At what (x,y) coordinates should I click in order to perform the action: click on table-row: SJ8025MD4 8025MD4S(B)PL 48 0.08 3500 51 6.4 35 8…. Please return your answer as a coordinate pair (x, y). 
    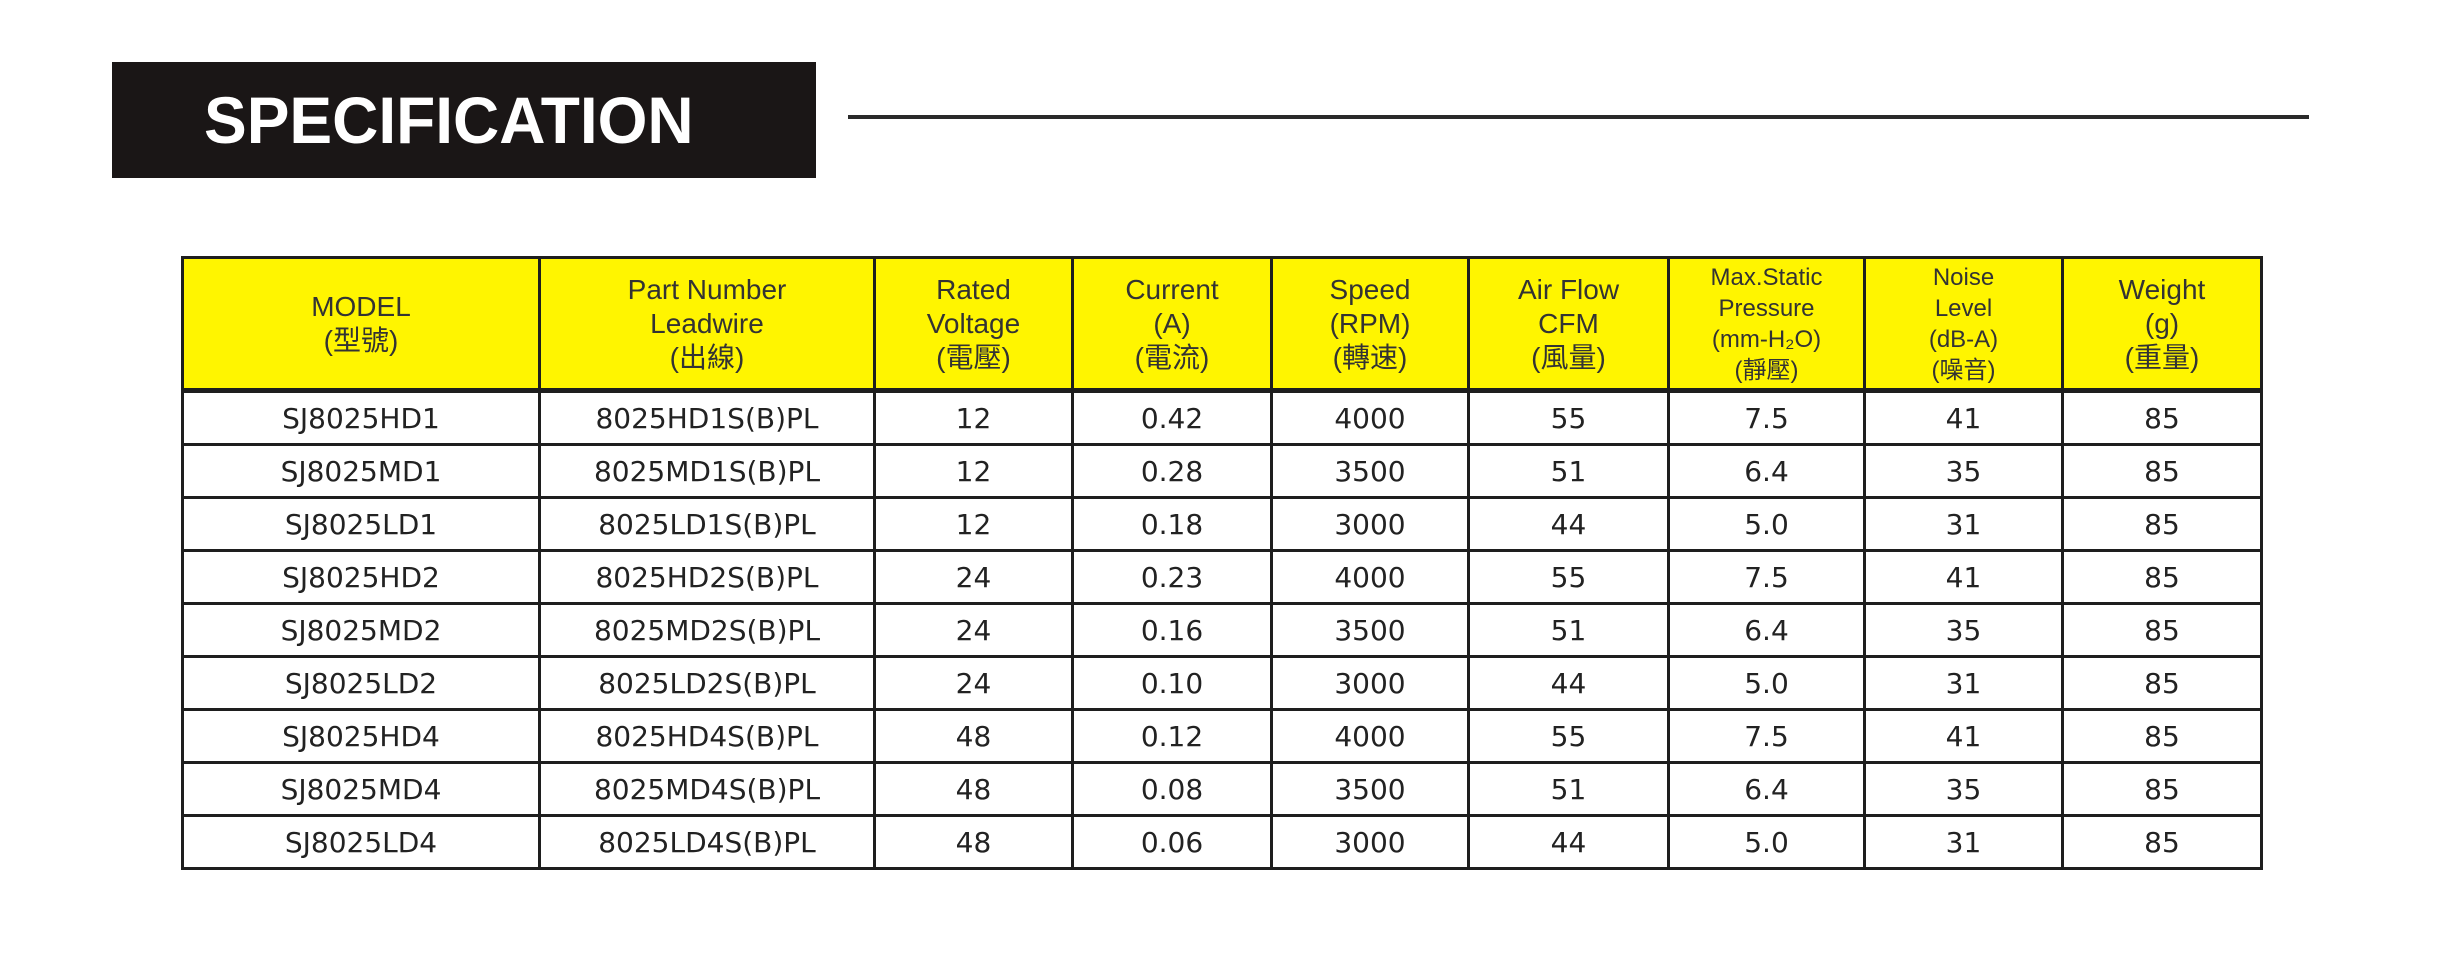
    Looking at the image, I should click on (1222, 789).